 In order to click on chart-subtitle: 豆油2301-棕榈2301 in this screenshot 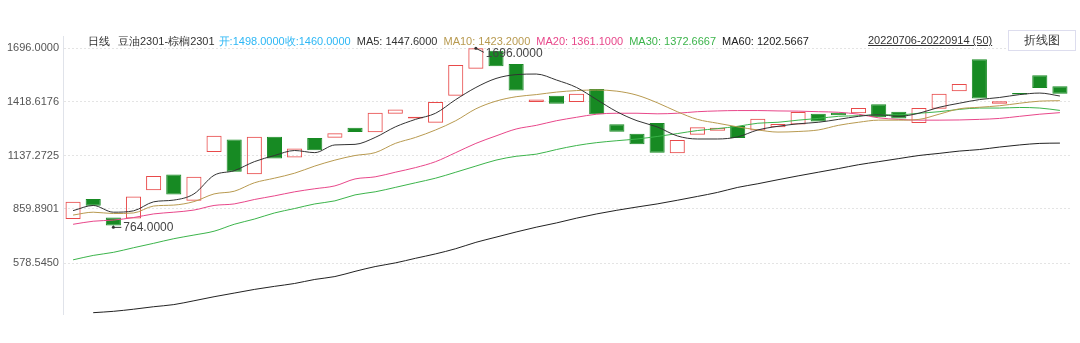, I will do `click(166, 41)`.